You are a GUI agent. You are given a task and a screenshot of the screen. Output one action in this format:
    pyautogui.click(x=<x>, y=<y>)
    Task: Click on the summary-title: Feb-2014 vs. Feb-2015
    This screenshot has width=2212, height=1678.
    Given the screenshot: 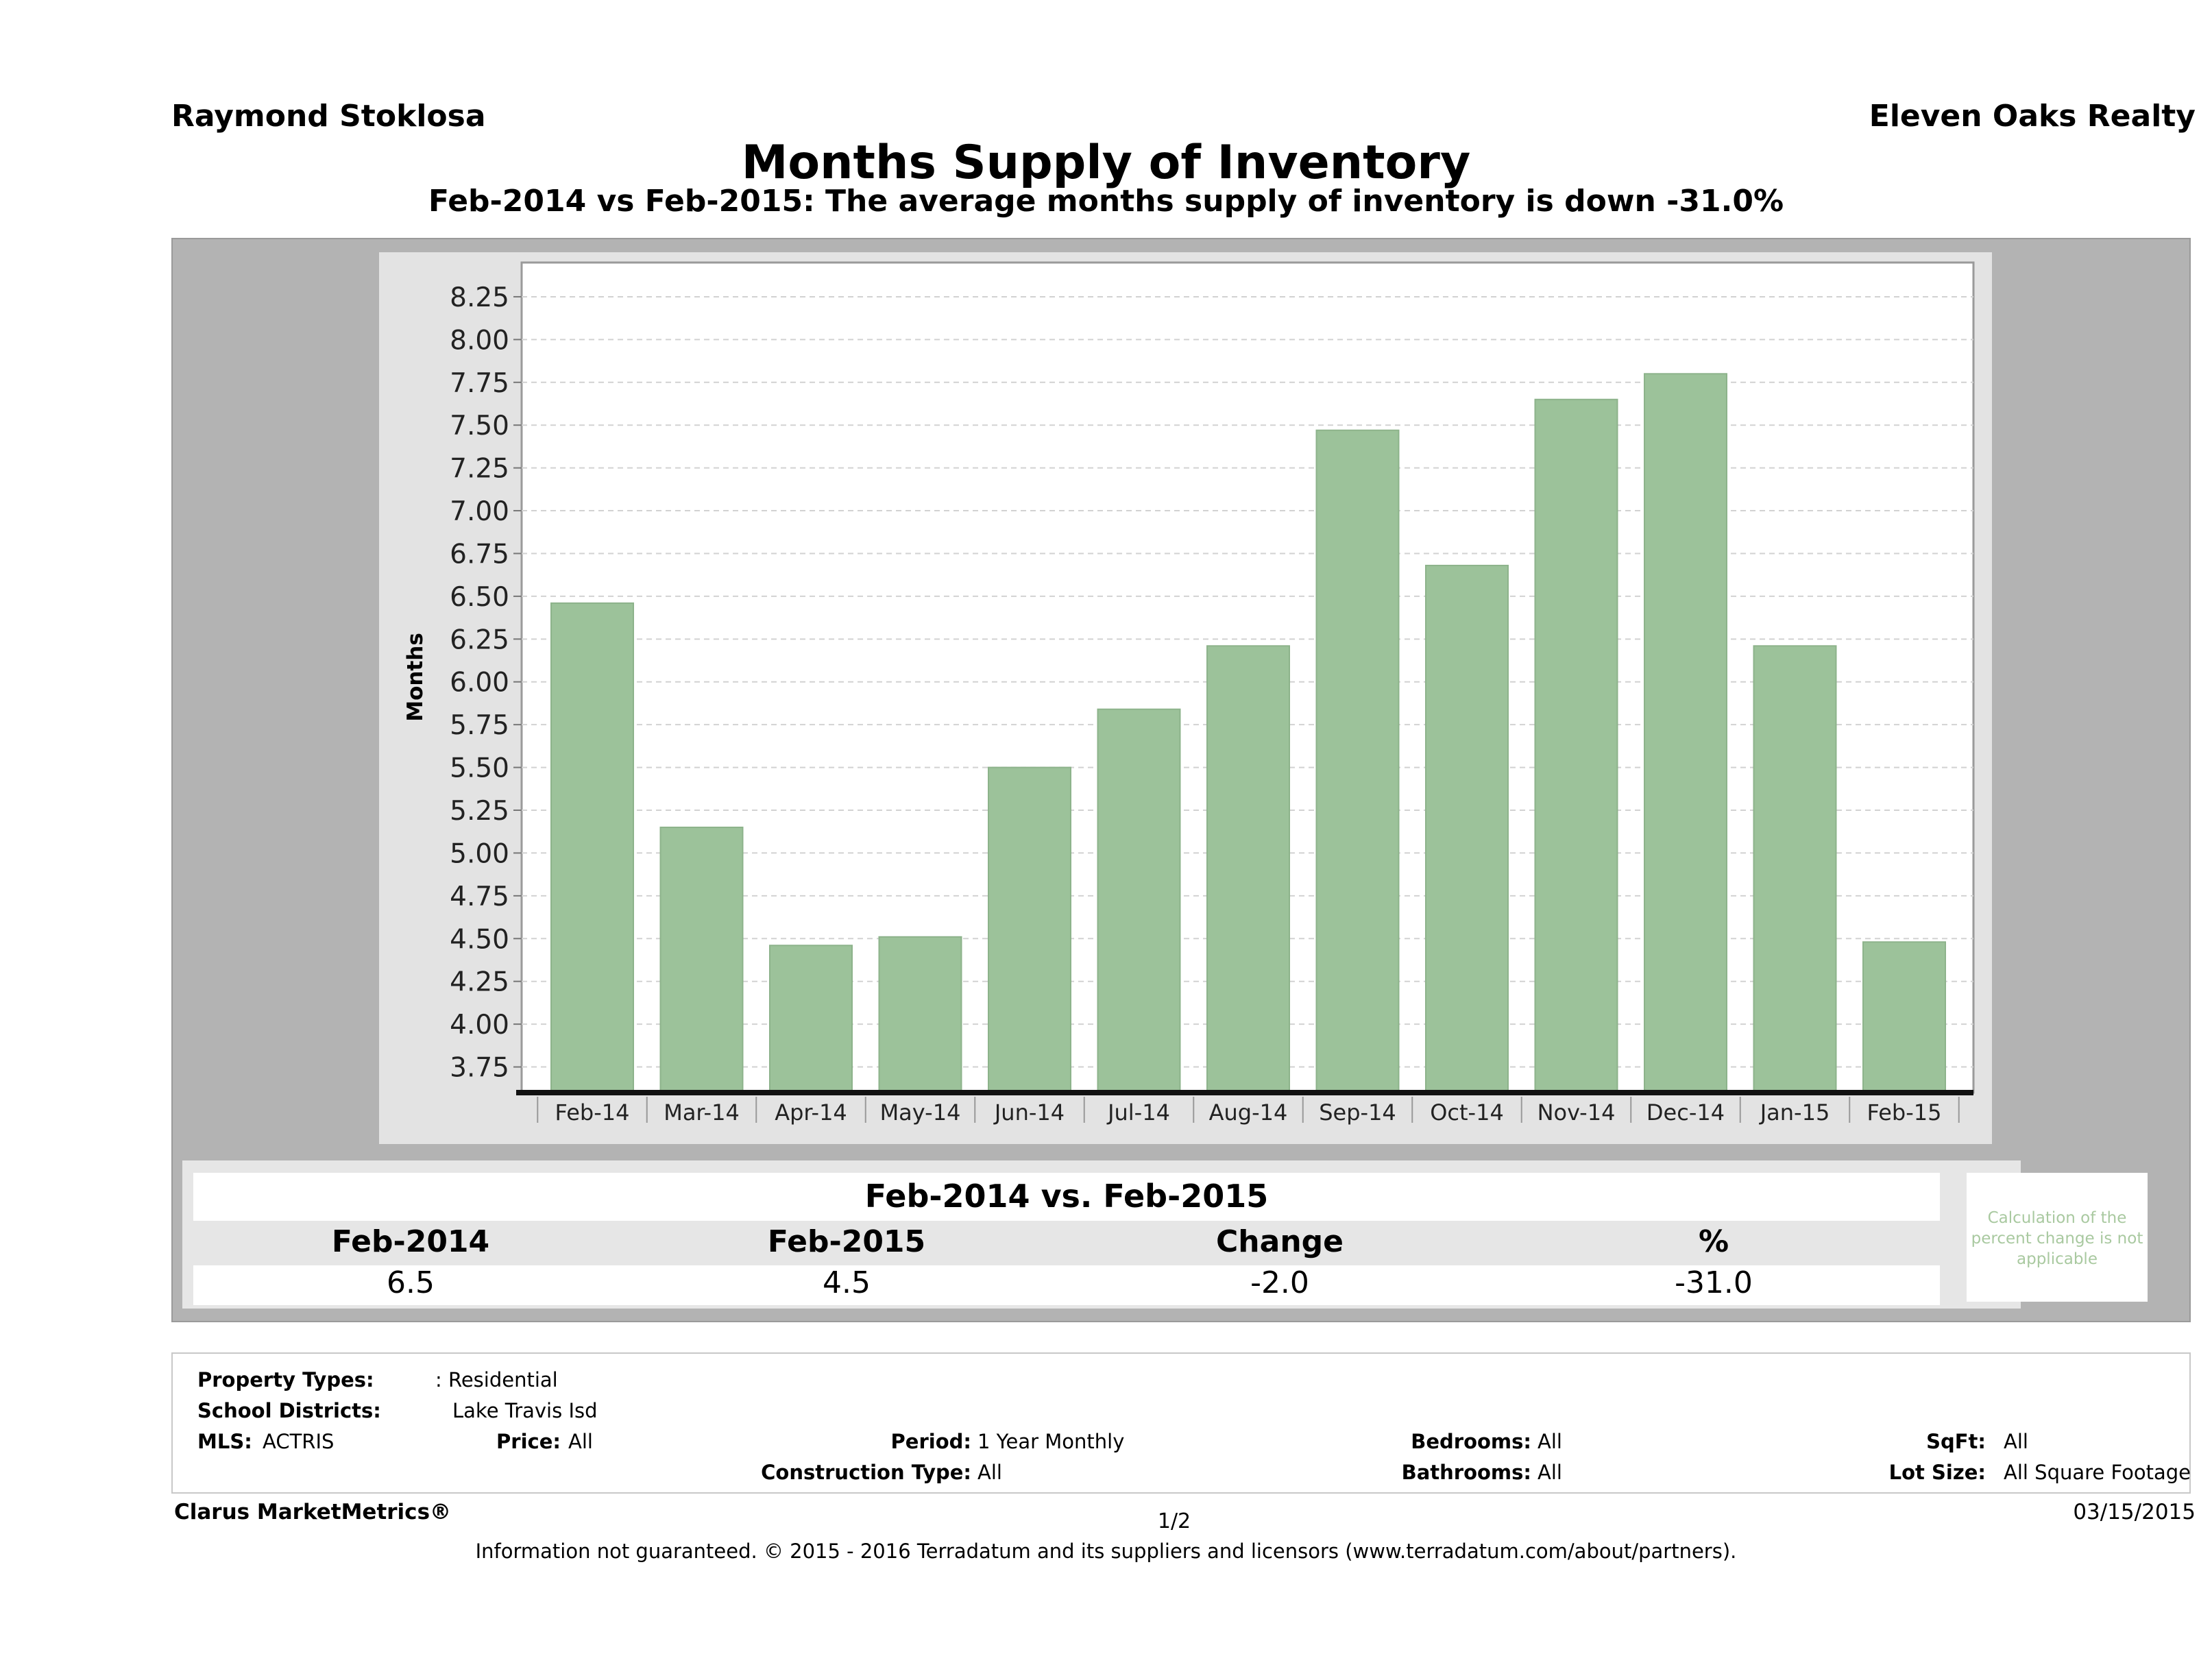 What is the action you would take?
    pyautogui.click(x=1066, y=1196)
    